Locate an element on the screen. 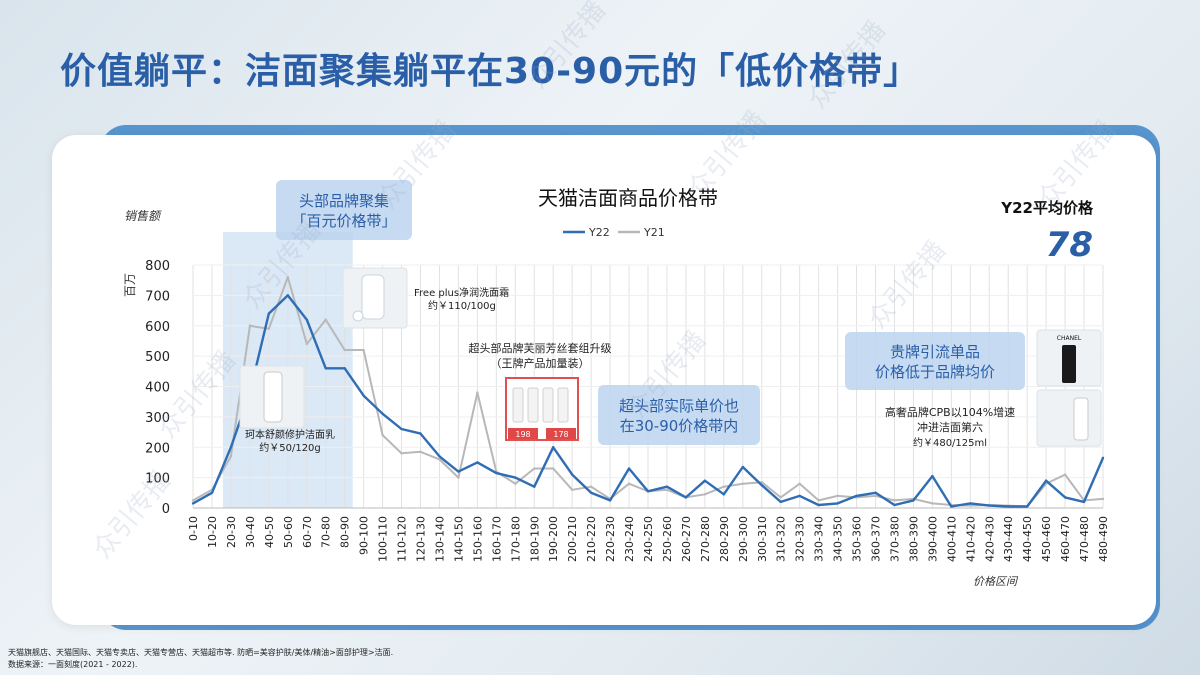  x-axis-title: 价格区间 is located at coordinates (996, 581).